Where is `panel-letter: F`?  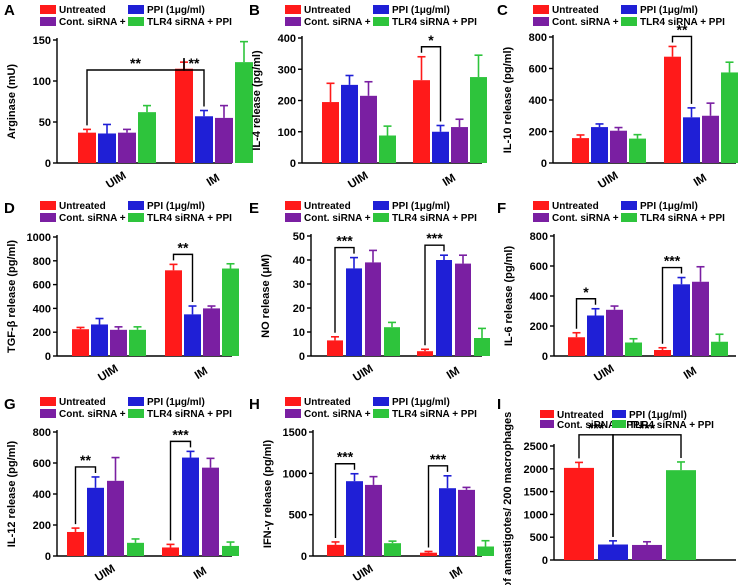
panel-letter: F is located at coordinates (501, 208).